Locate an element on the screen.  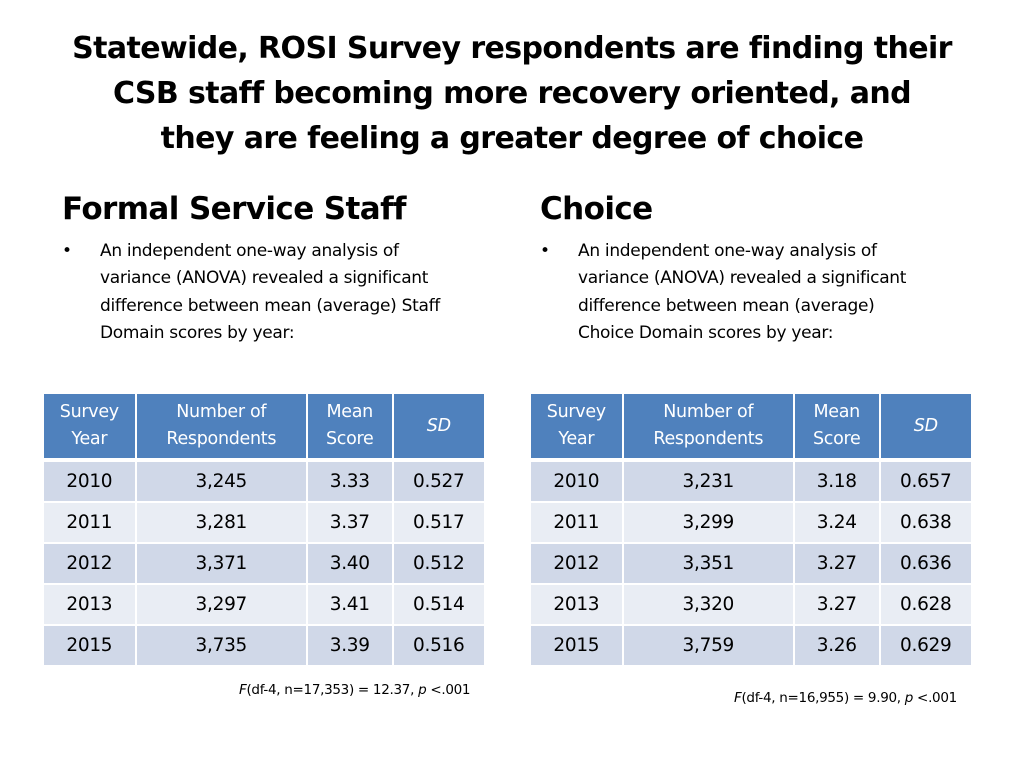
cell-sd: 0.517 is located at coordinates (439, 522).